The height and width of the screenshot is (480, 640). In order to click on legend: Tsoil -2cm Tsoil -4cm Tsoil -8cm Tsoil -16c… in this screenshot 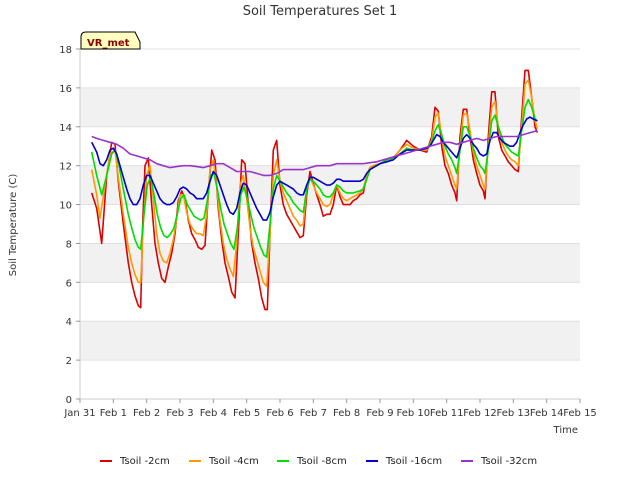, I will do `click(318, 461)`.